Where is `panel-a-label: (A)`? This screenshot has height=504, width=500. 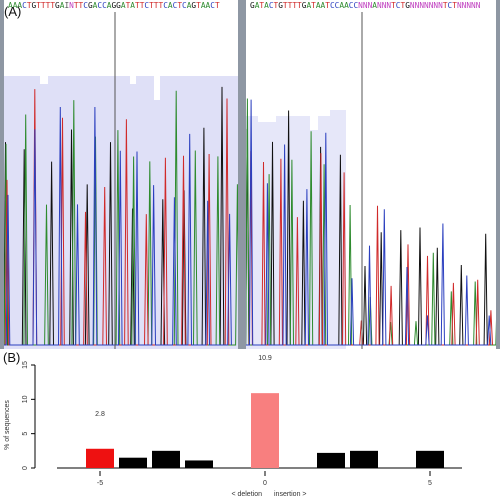
panel-a-label: (A) is located at coordinates (13, 11).